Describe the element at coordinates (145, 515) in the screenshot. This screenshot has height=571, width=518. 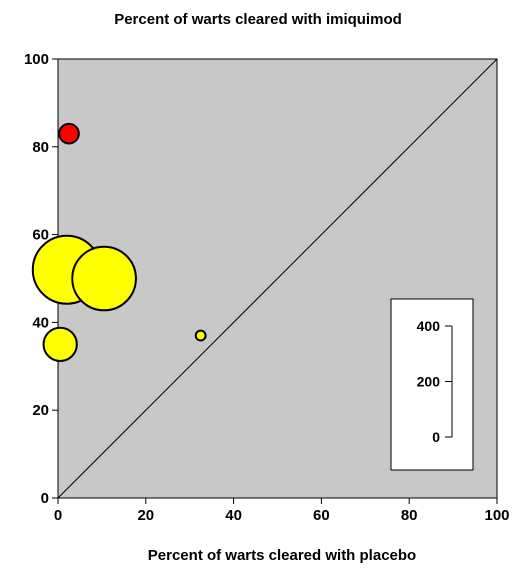
I see `x-tick-label: 20` at that location.